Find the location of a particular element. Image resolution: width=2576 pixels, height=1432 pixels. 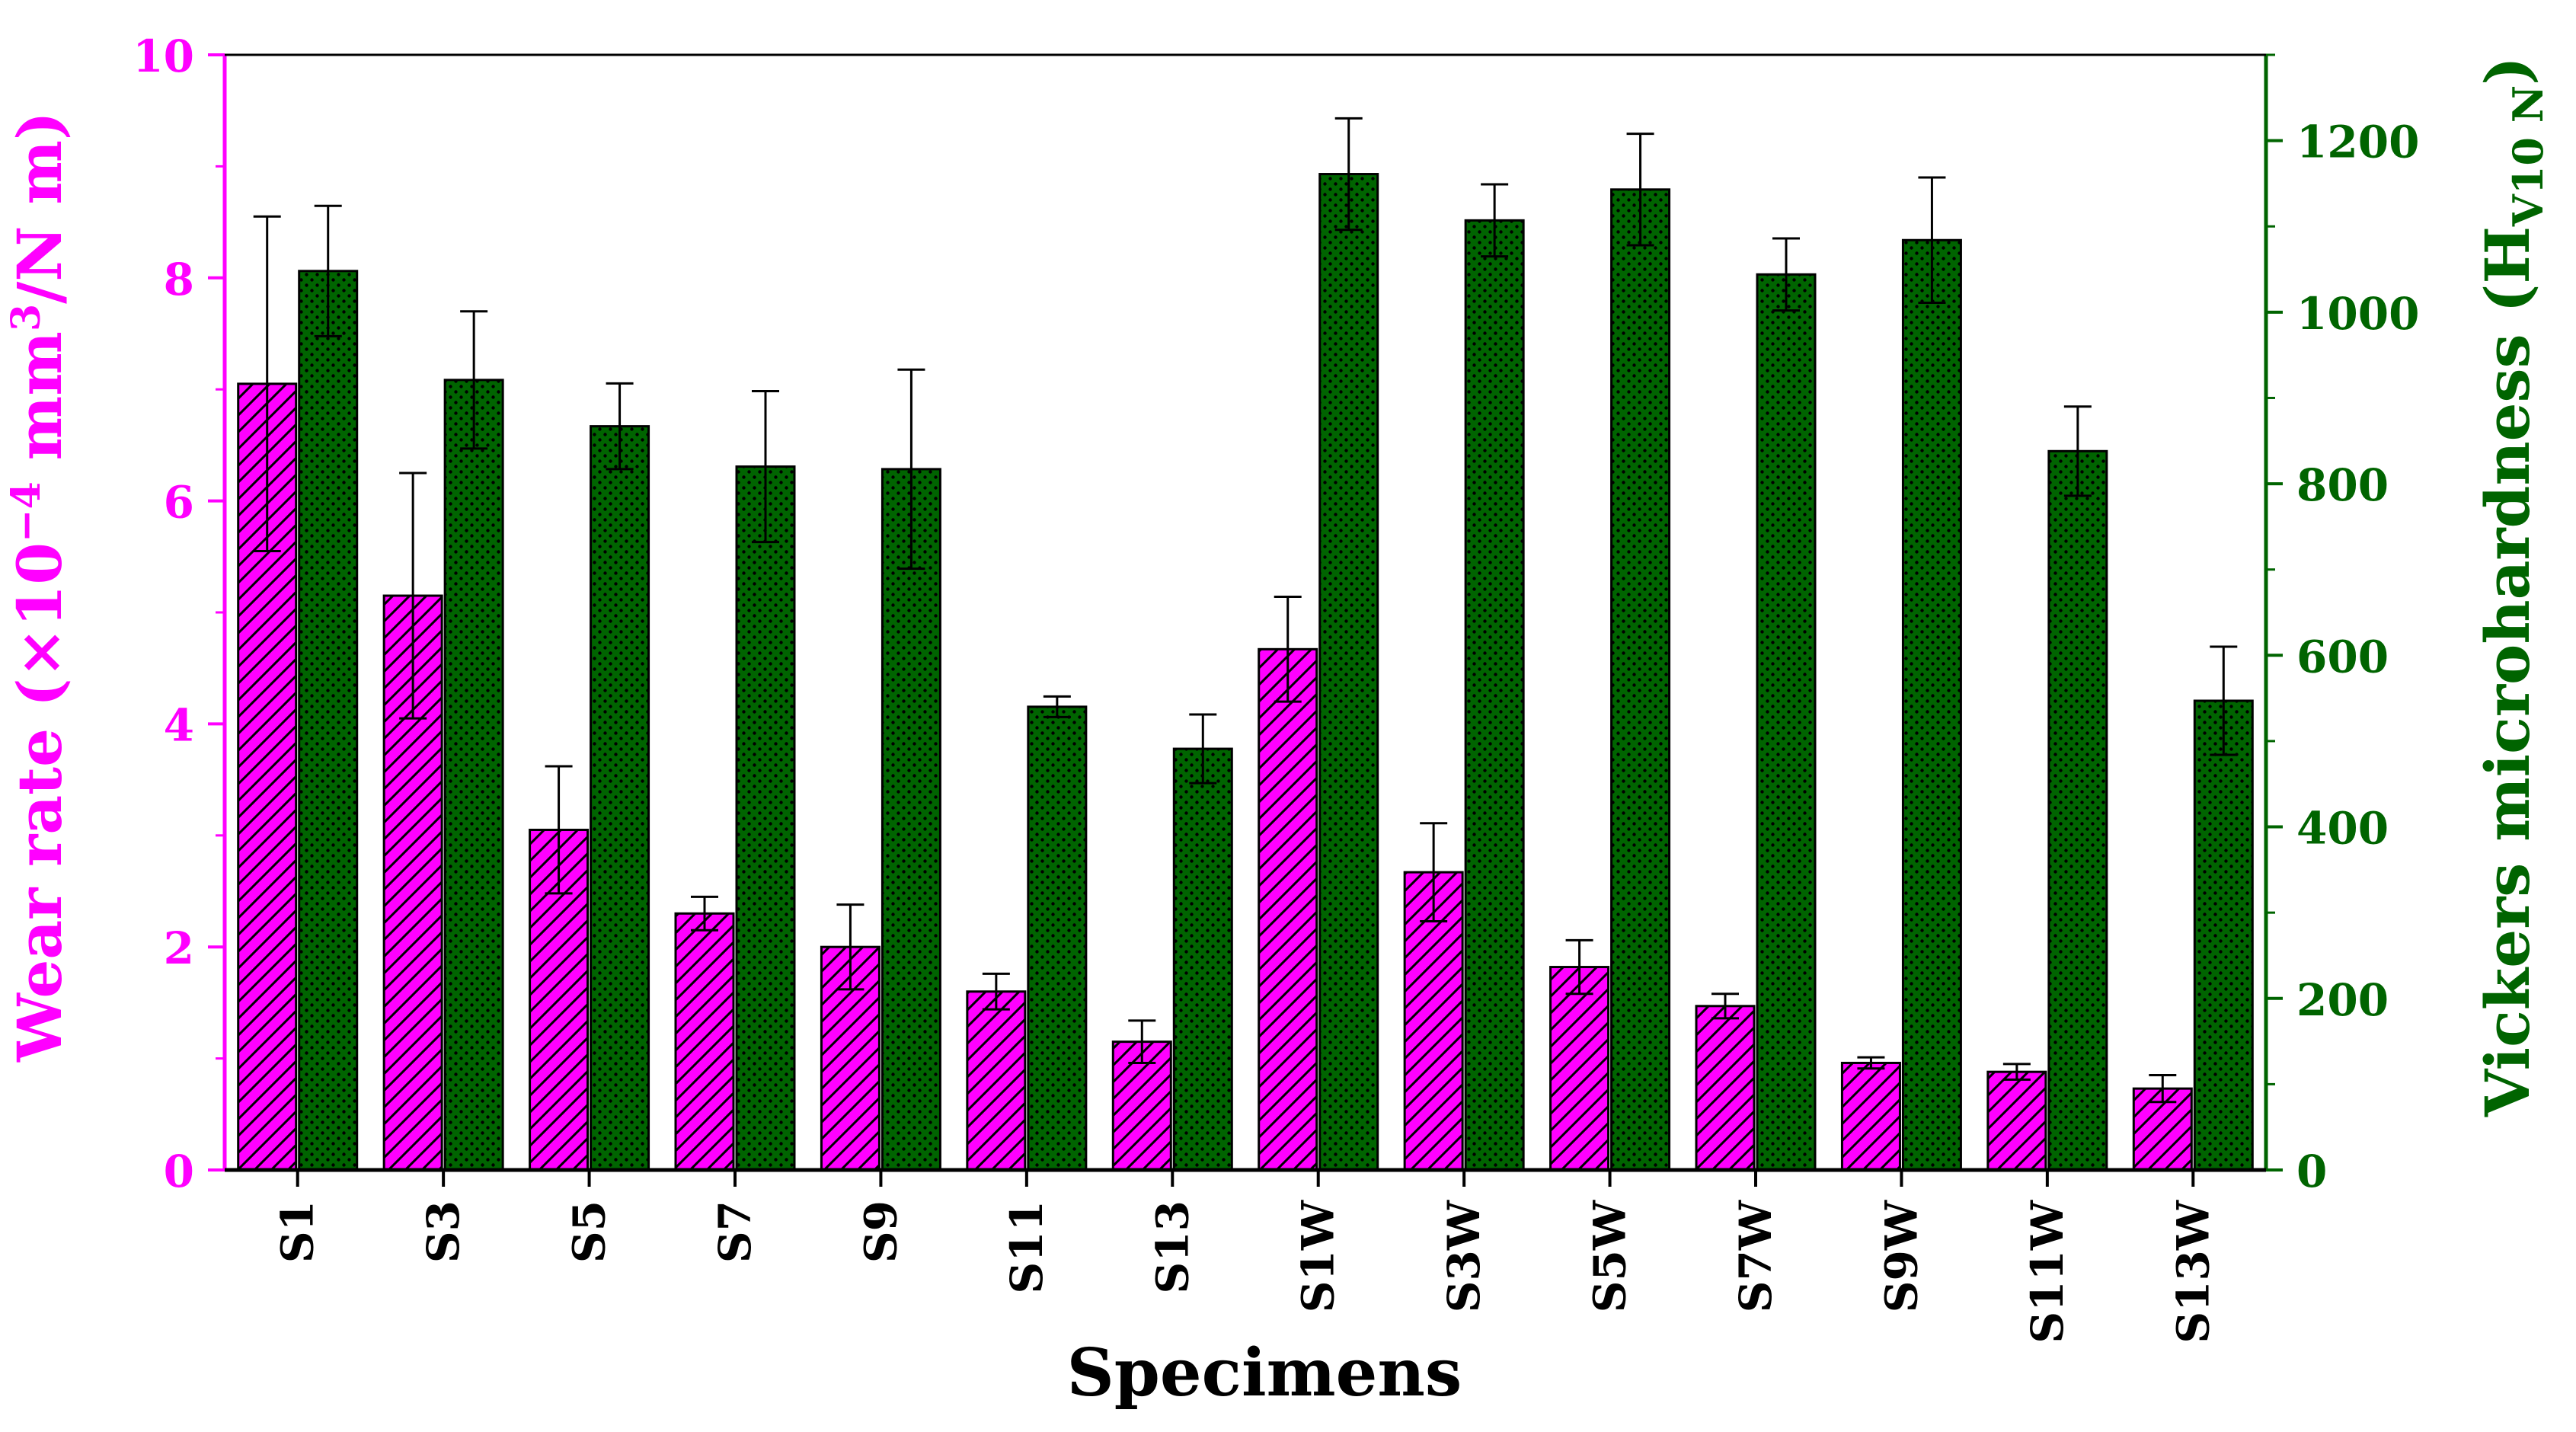

x-tick-label-S3: S3 is located at coordinates (443, 1231).